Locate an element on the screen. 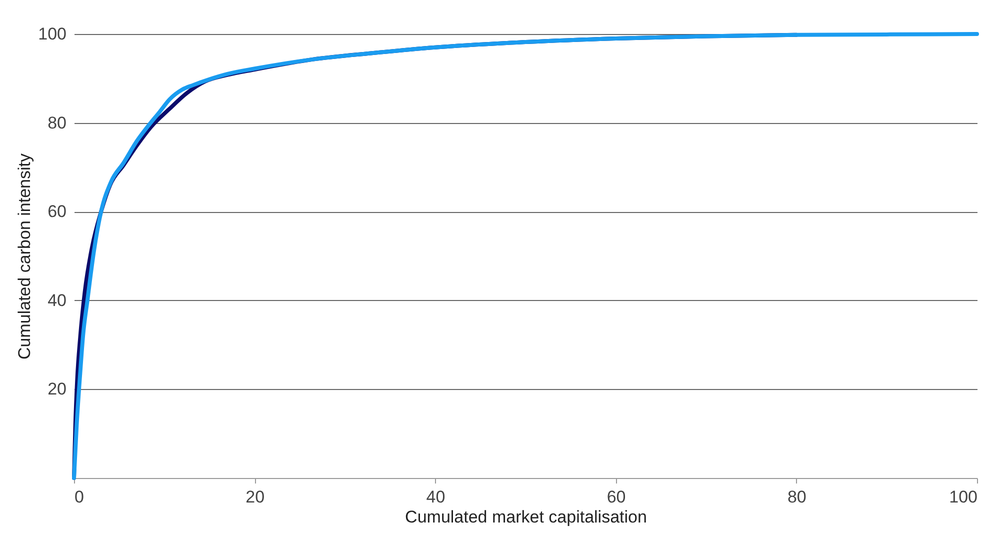 This screenshot has height=535, width=999. x-tick-label: 20 is located at coordinates (255, 497).